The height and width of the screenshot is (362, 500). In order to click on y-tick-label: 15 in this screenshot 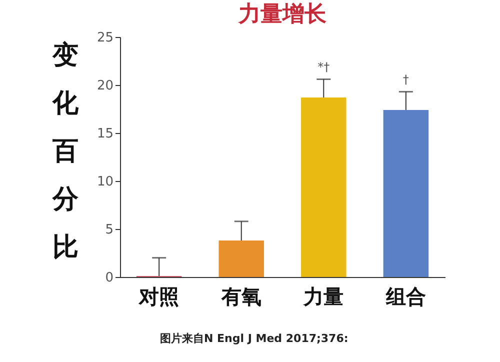, I will do `click(105, 134)`.